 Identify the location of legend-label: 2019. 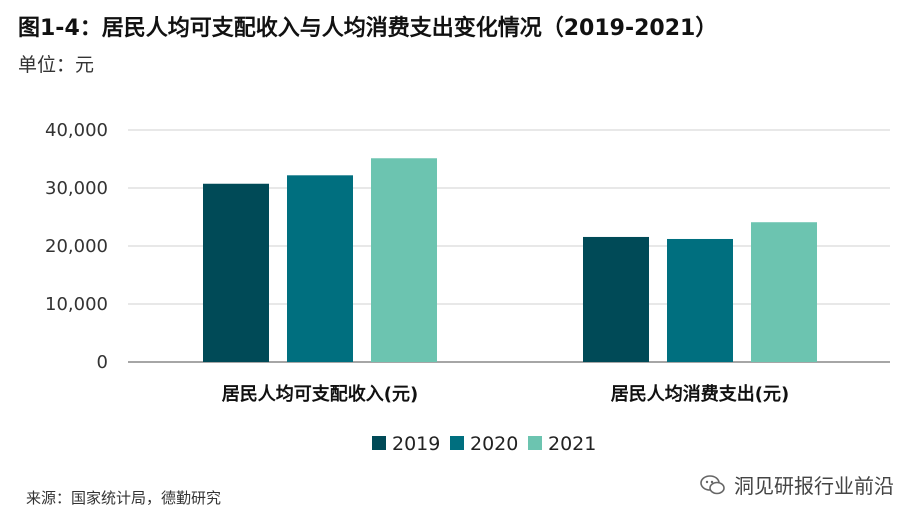
(416, 444).